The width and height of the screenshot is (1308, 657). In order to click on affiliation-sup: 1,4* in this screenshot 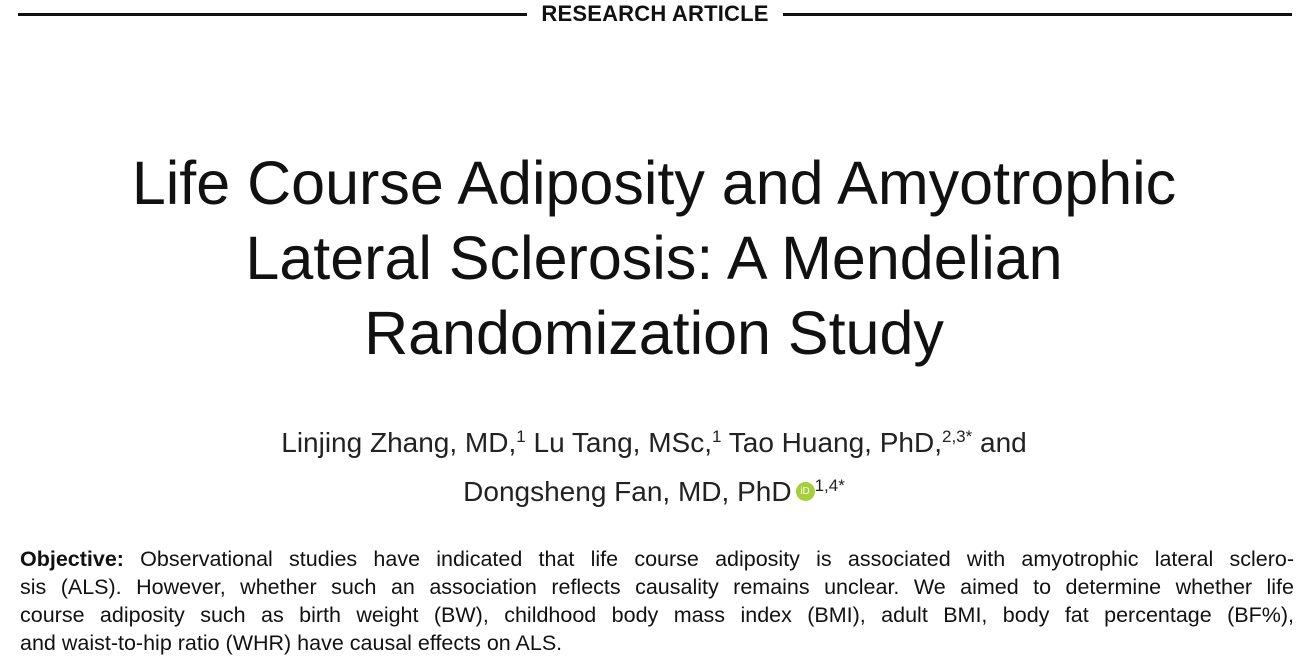, I will do `click(829, 485)`.